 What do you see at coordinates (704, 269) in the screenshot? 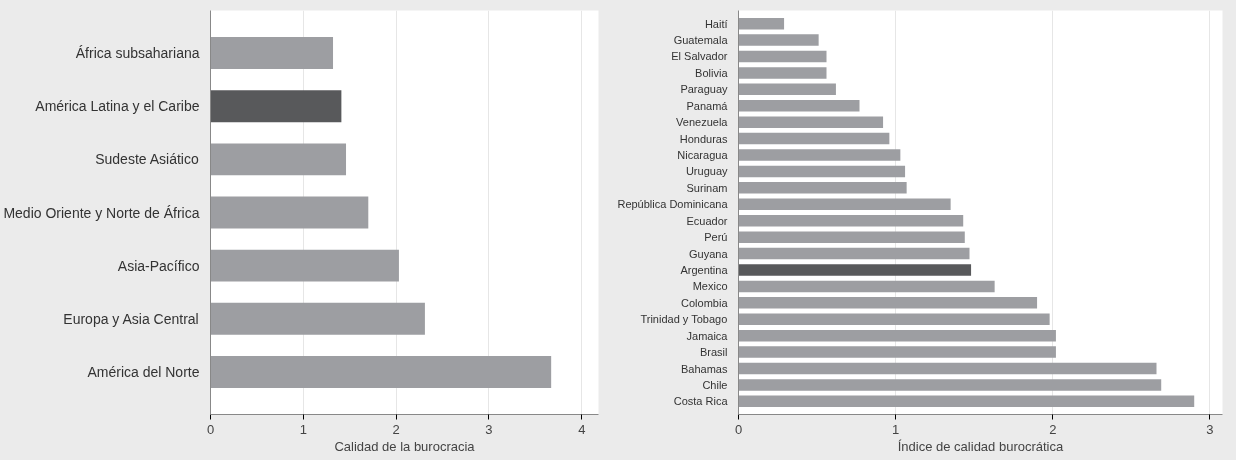
I see `y-tick-label: Argentina` at bounding box center [704, 269].